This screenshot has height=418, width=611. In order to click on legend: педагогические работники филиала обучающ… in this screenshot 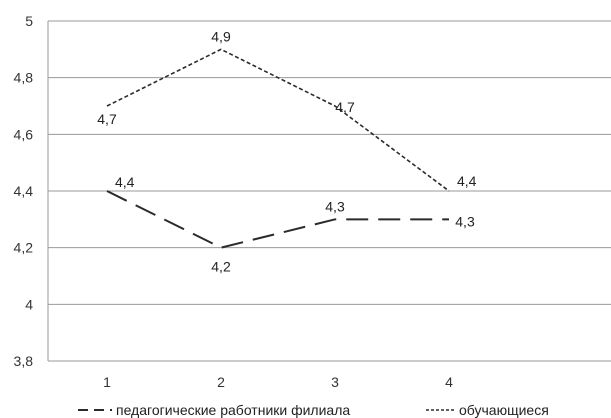, I will do `click(313, 410)`.